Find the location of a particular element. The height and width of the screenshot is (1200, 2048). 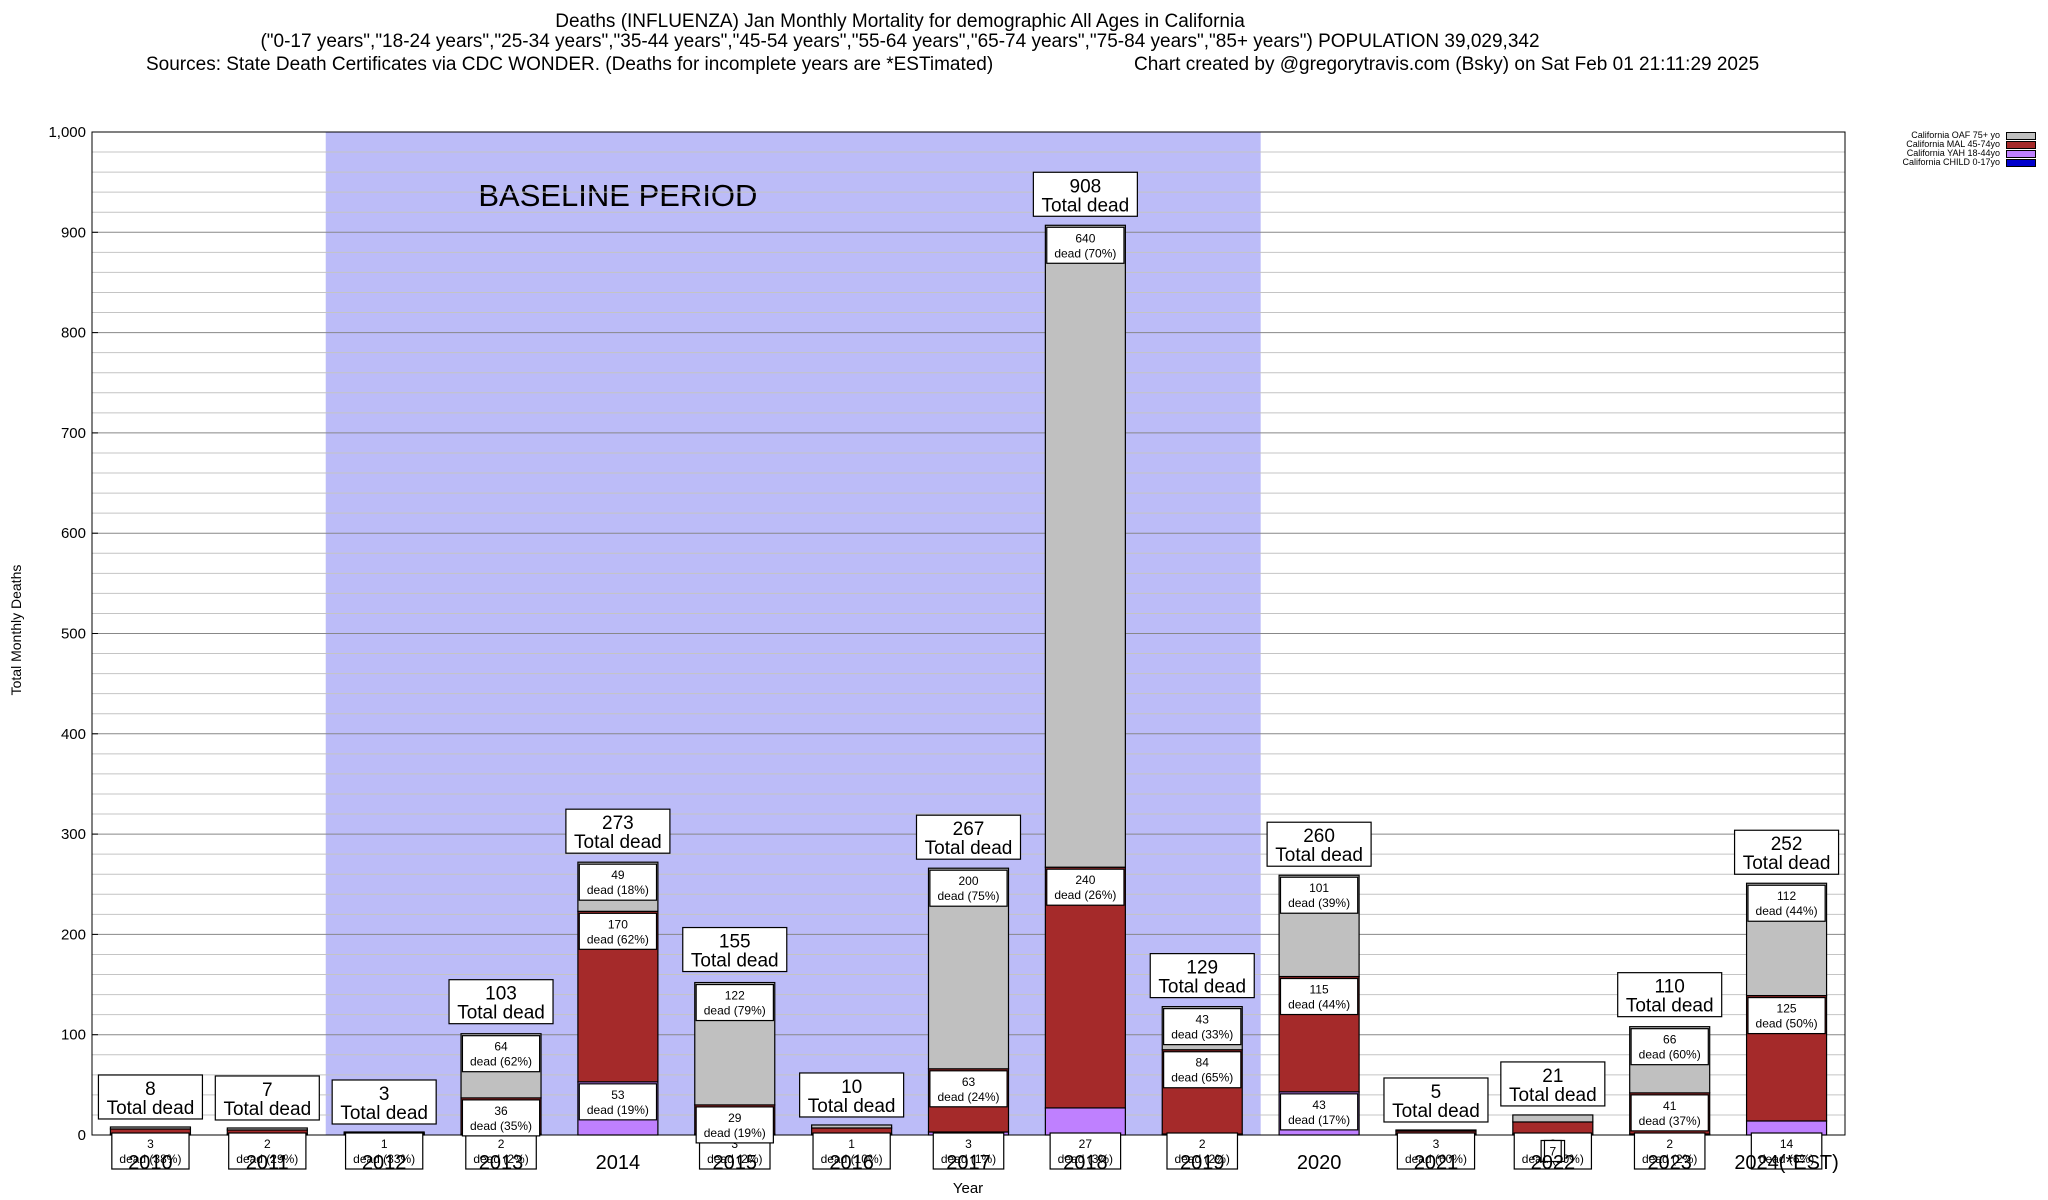

segment-data-label: 101 is located at coordinates (1319, 888).